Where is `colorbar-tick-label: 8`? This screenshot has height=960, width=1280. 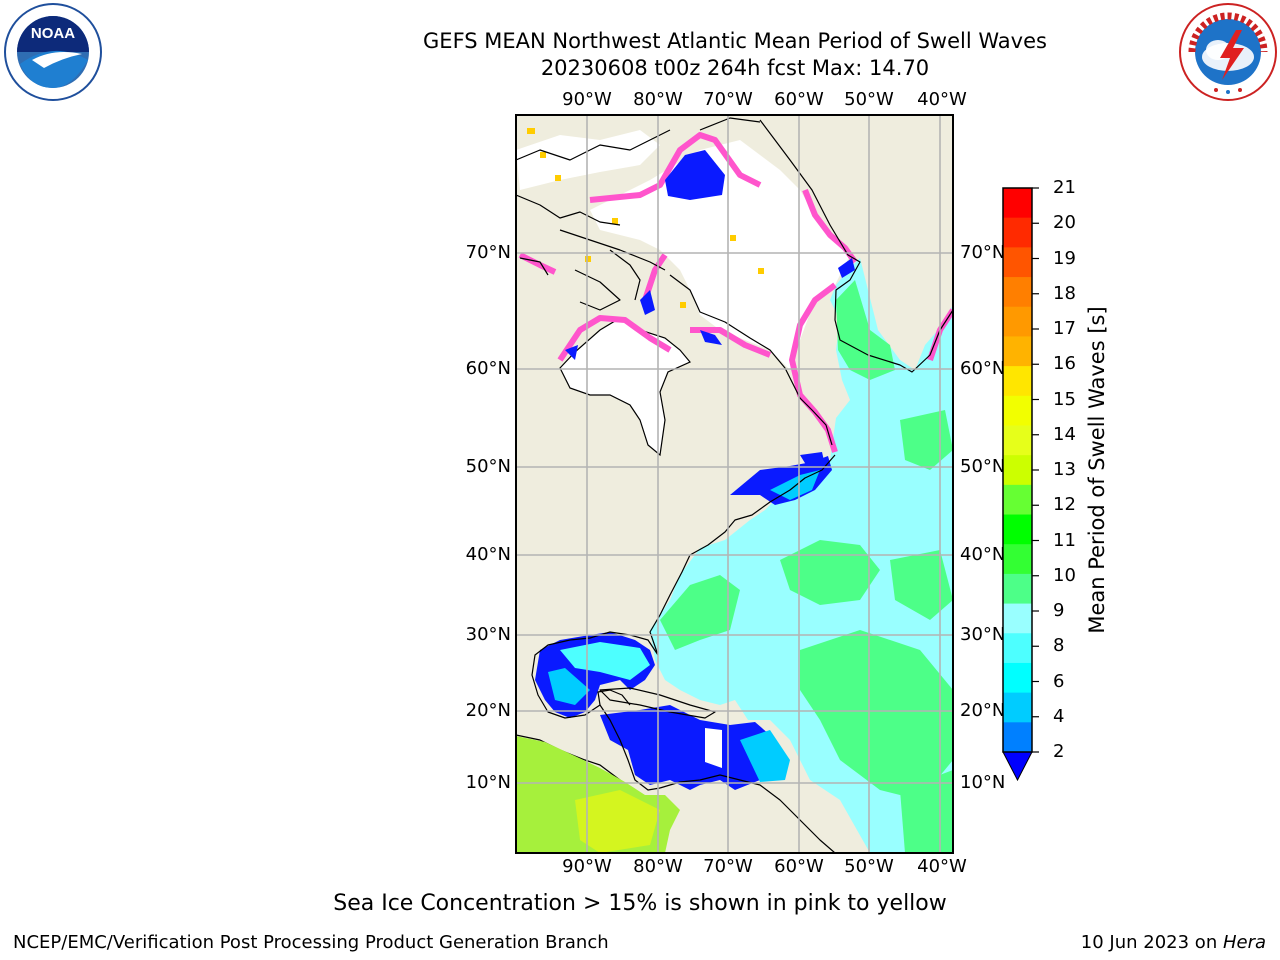
colorbar-tick-label: 8 is located at coordinates (1059, 646).